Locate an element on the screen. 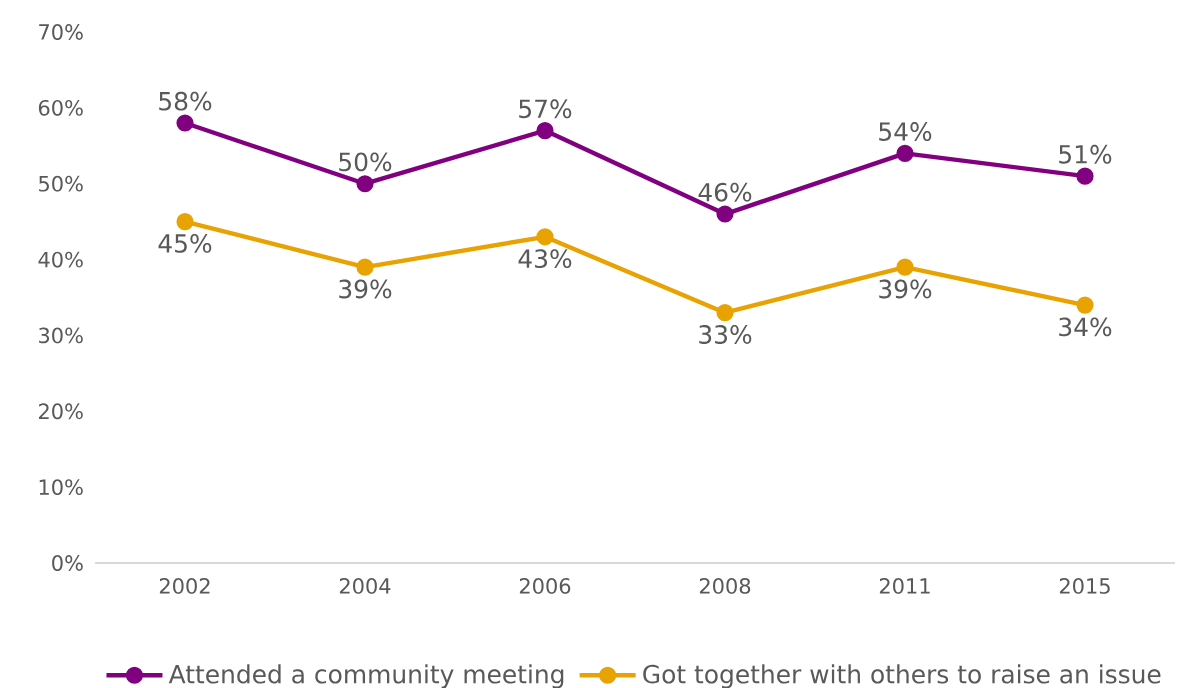 This screenshot has height=688, width=1200. data-label: 45% is located at coordinates (185, 243).